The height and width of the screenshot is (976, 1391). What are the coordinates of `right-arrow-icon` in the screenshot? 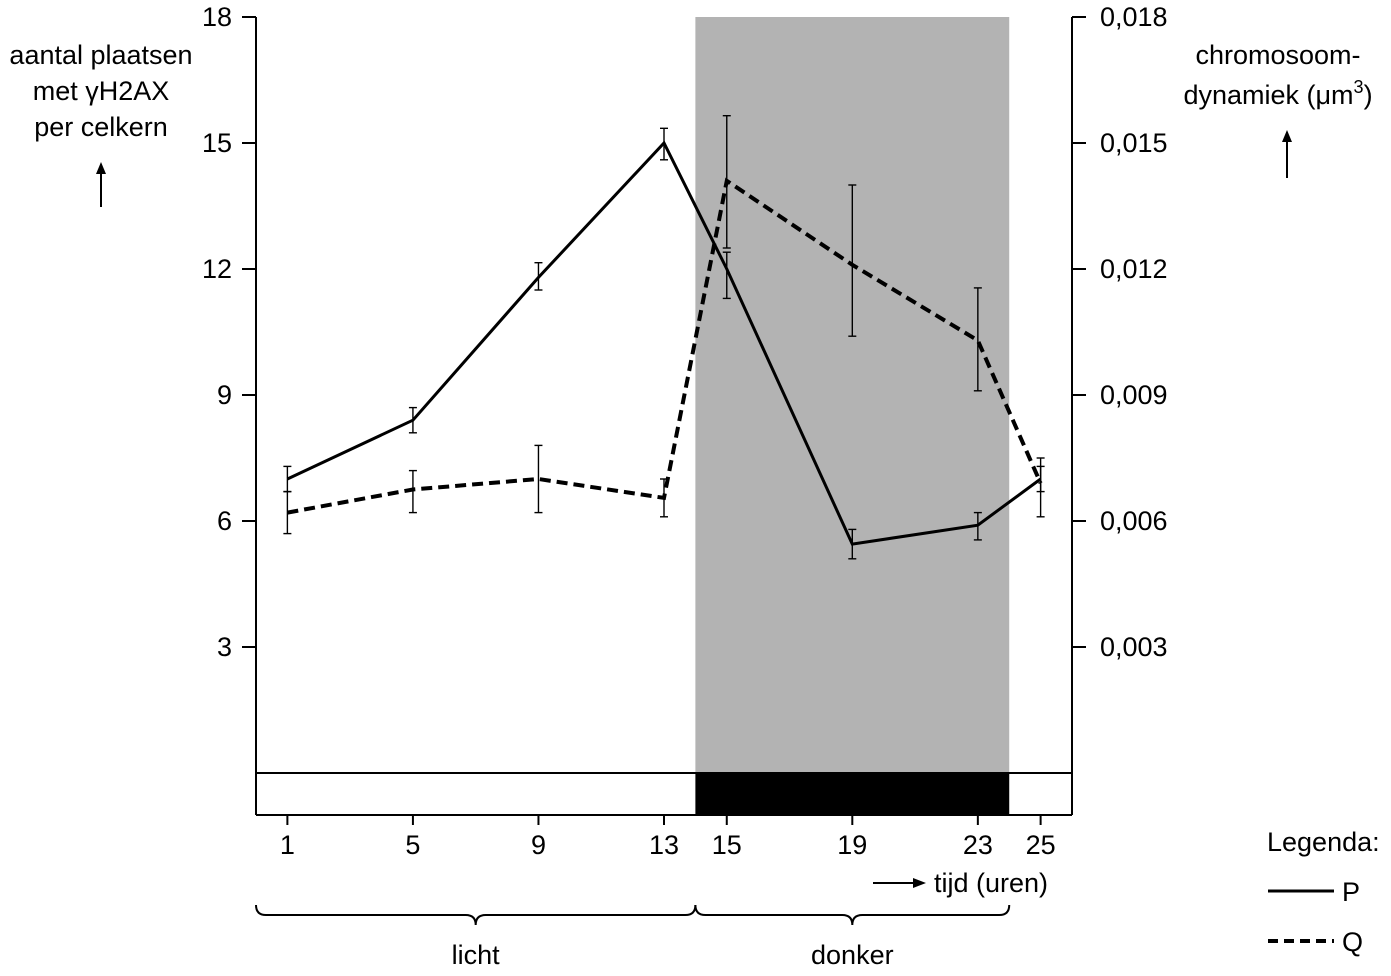 It's located at (899, 883).